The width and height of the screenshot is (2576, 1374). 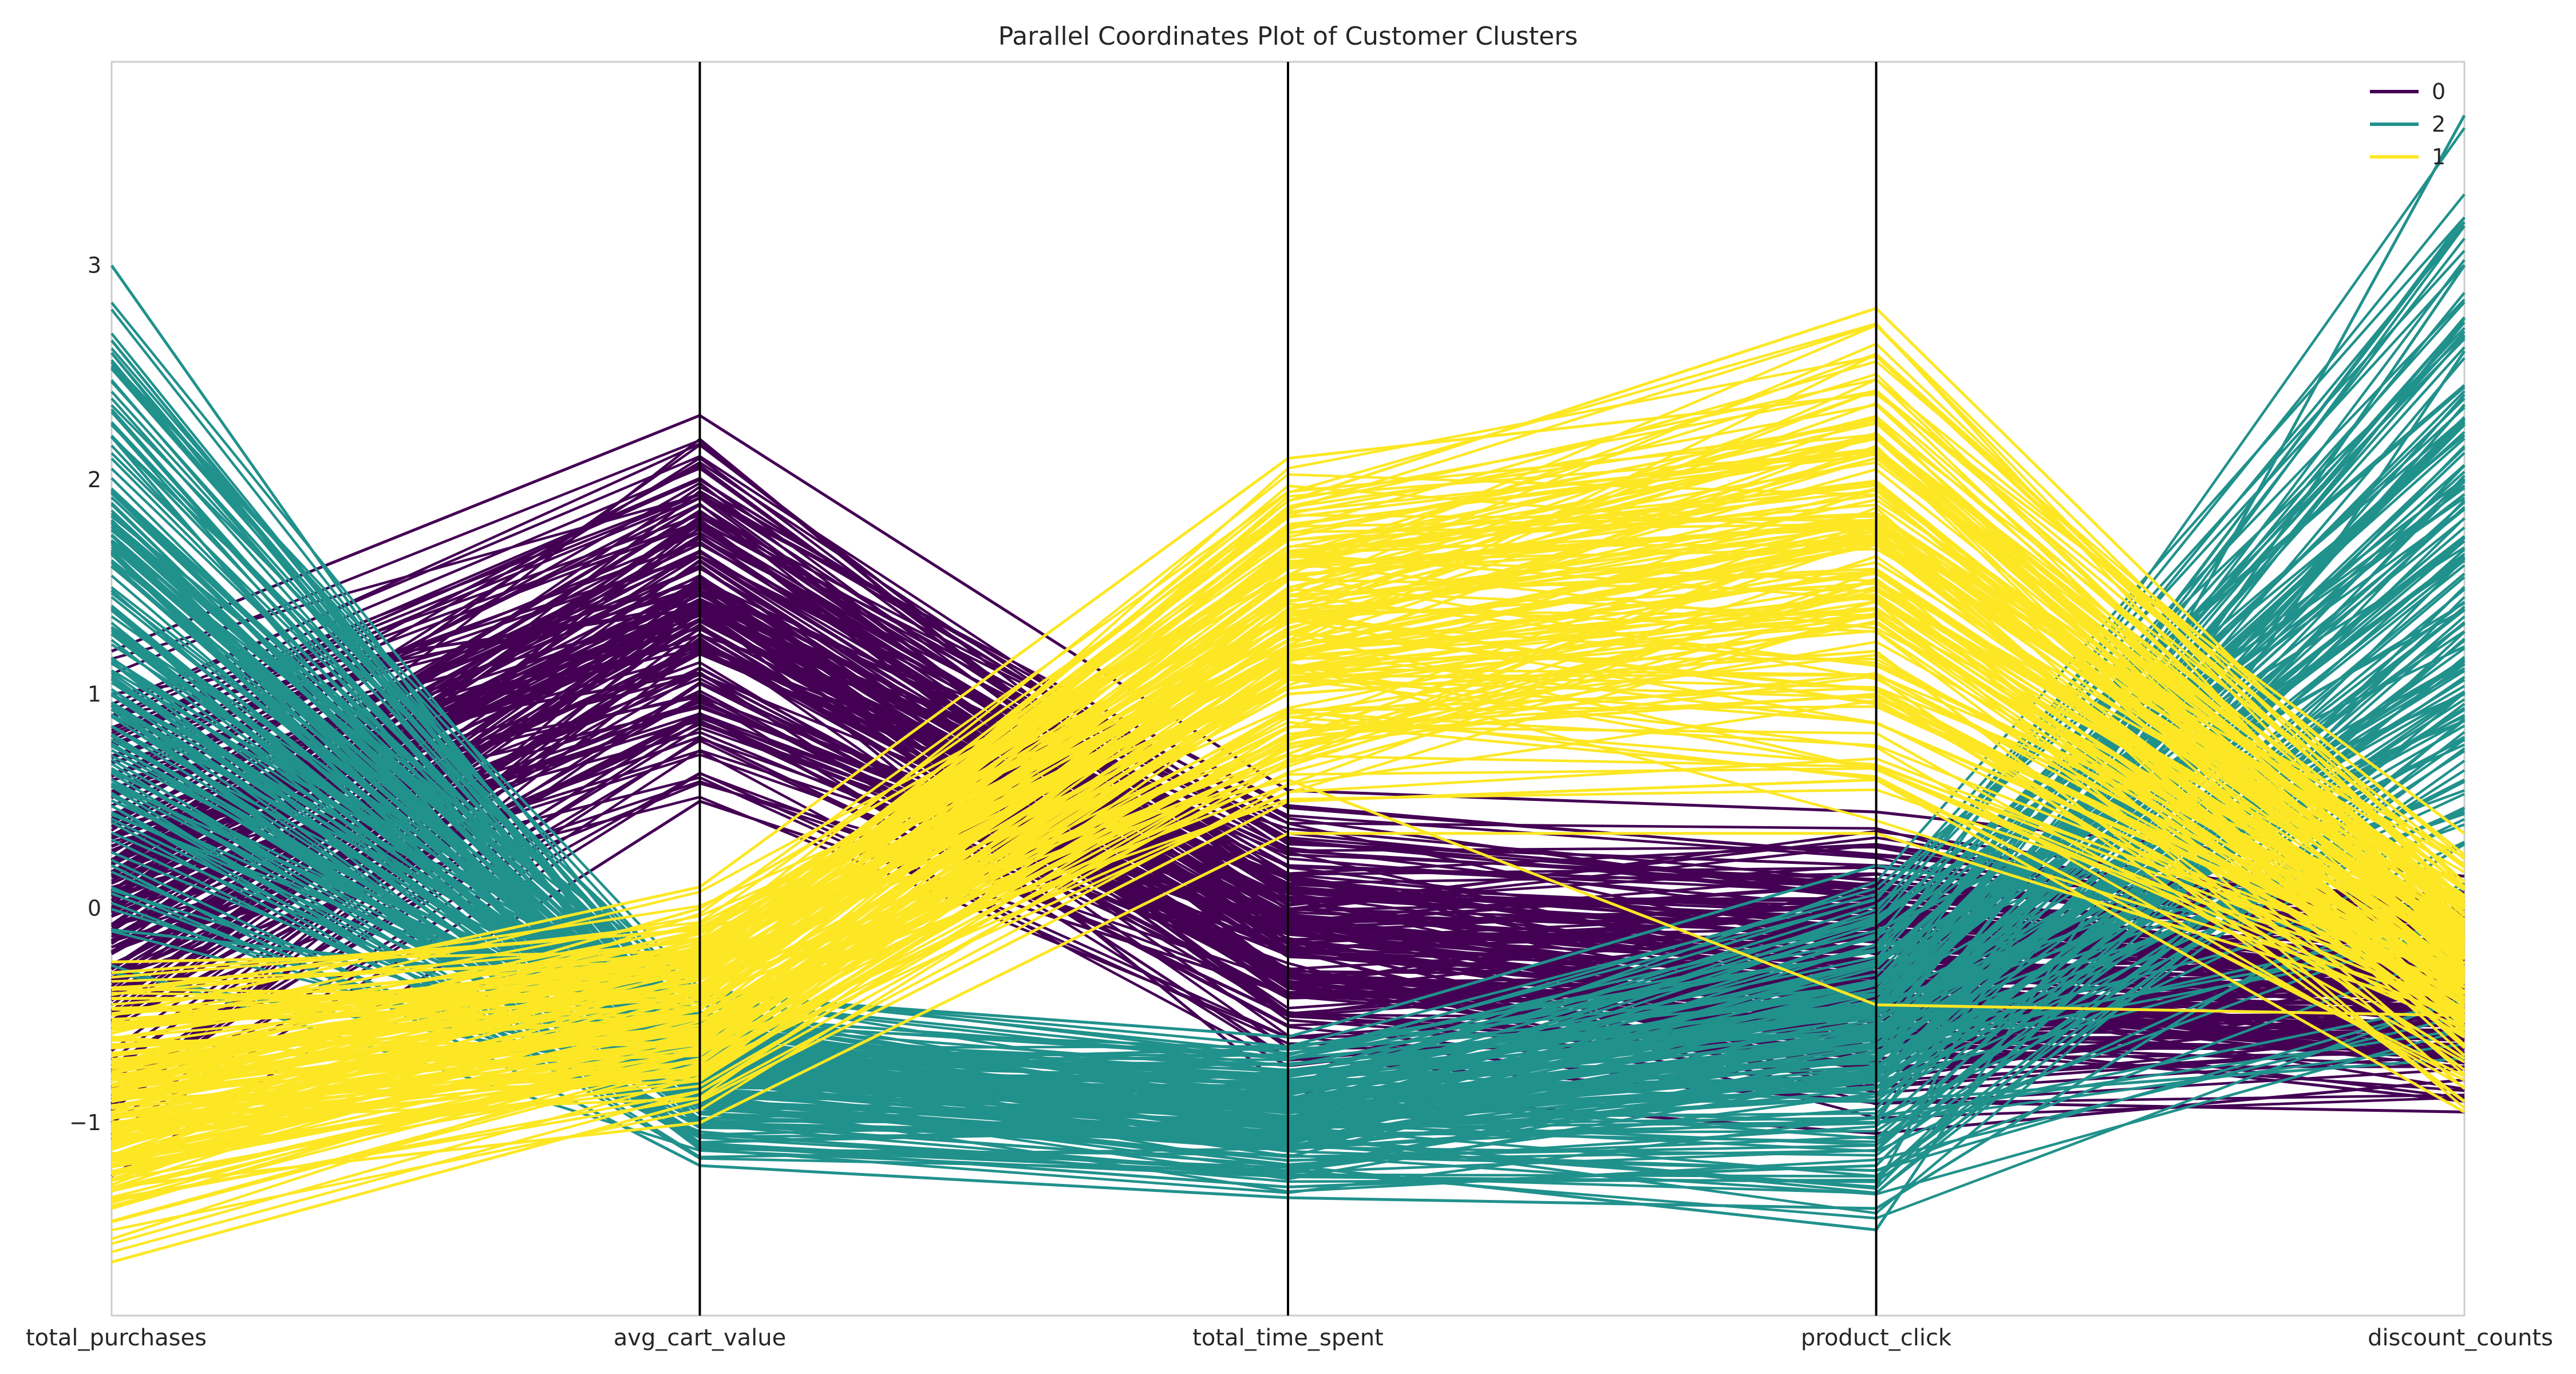 I want to click on y-tick-label: 3, so click(x=94, y=265).